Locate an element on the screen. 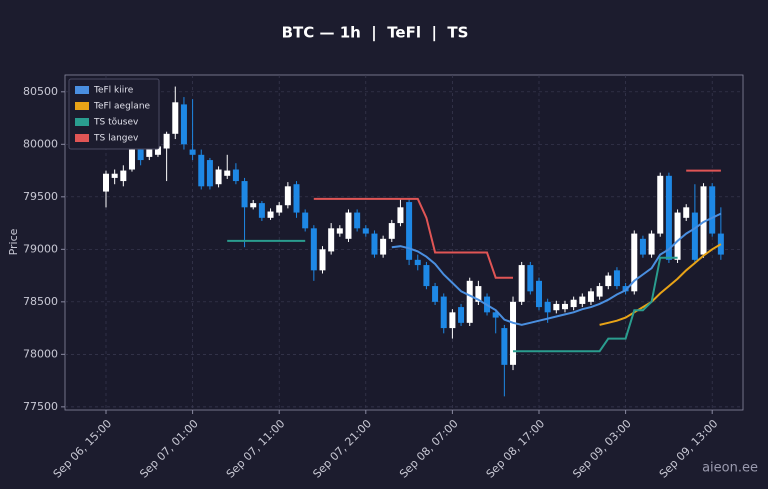  watermark: aieon.ee is located at coordinates (730, 468).